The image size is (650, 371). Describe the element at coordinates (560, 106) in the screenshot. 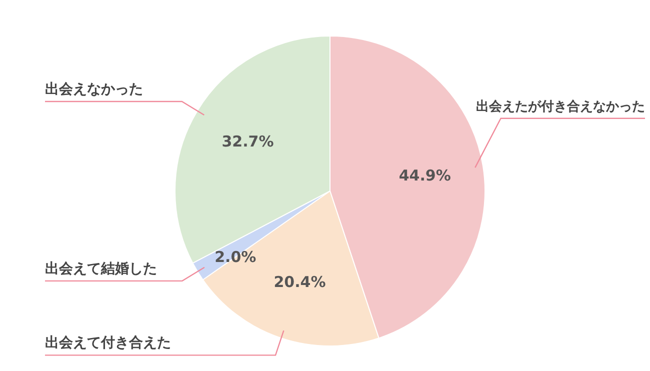

I see `slice-label: 出会えたが付き合えなかった` at that location.